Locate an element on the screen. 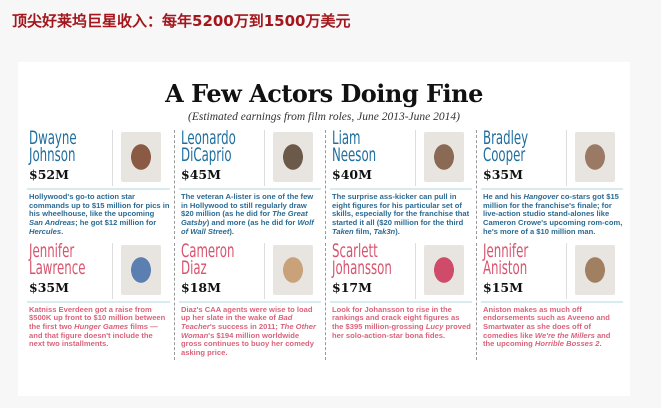 The height and width of the screenshot is (408, 661). desc-segment: Bad Teacher is located at coordinates (237, 322).